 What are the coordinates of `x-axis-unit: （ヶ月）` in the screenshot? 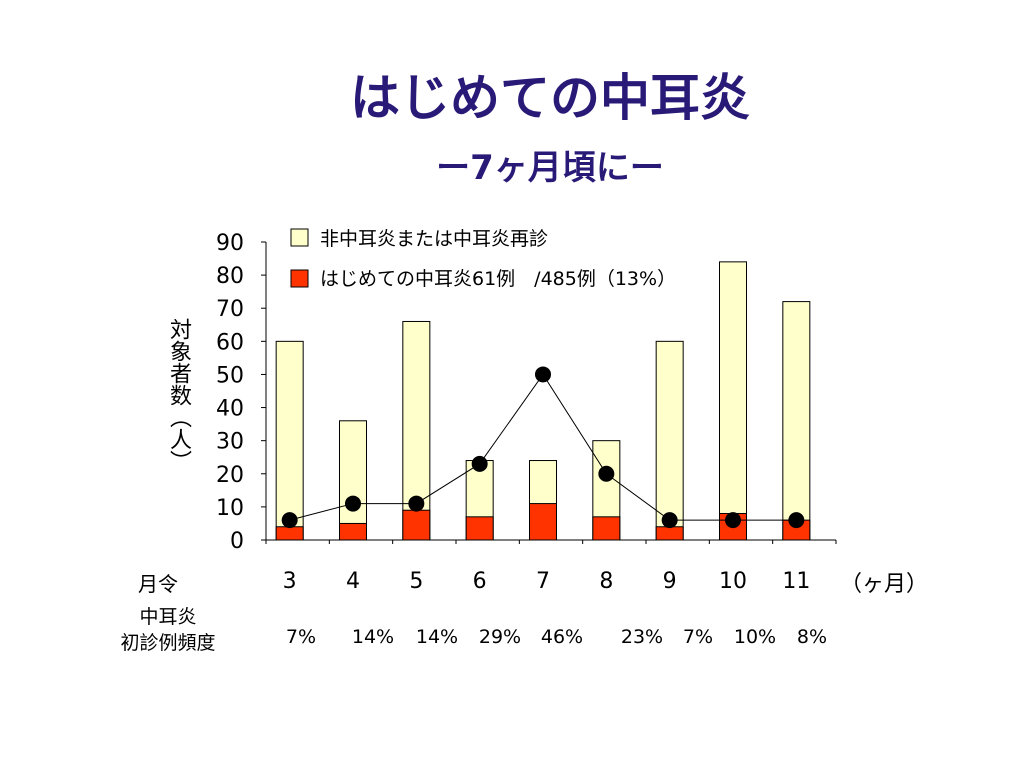 It's located at (884, 584).